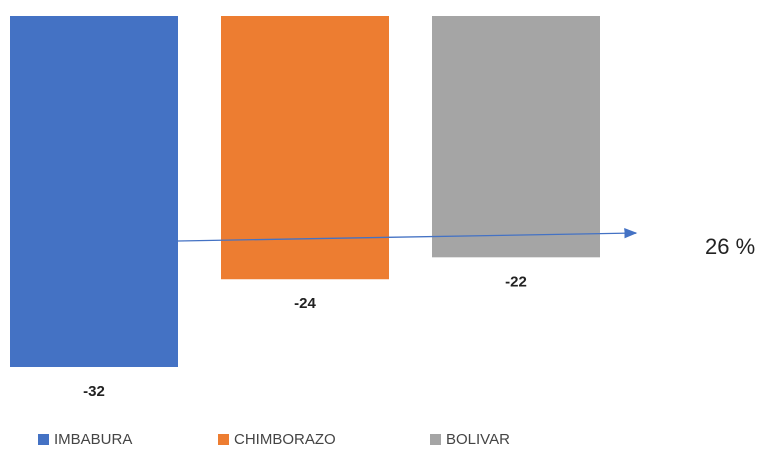 The width and height of the screenshot is (776, 449). I want to click on data-label: -22, so click(516, 281).